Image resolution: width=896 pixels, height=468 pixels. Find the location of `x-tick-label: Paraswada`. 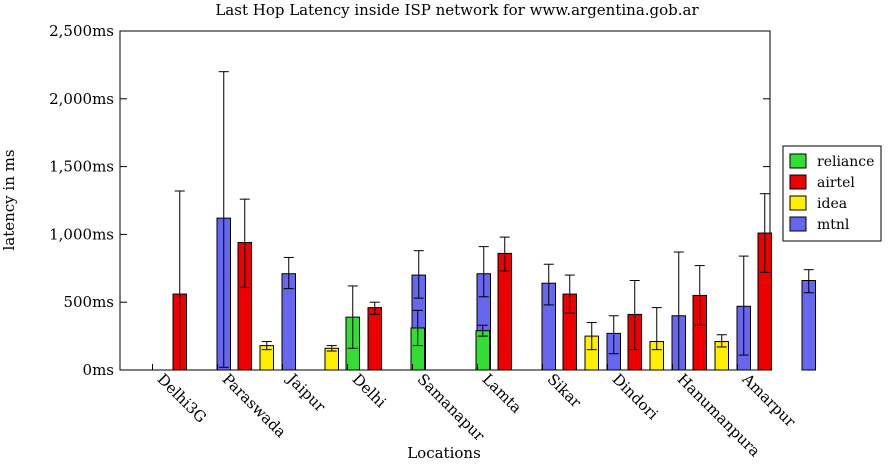

x-tick-label: Paraswada is located at coordinates (254, 405).